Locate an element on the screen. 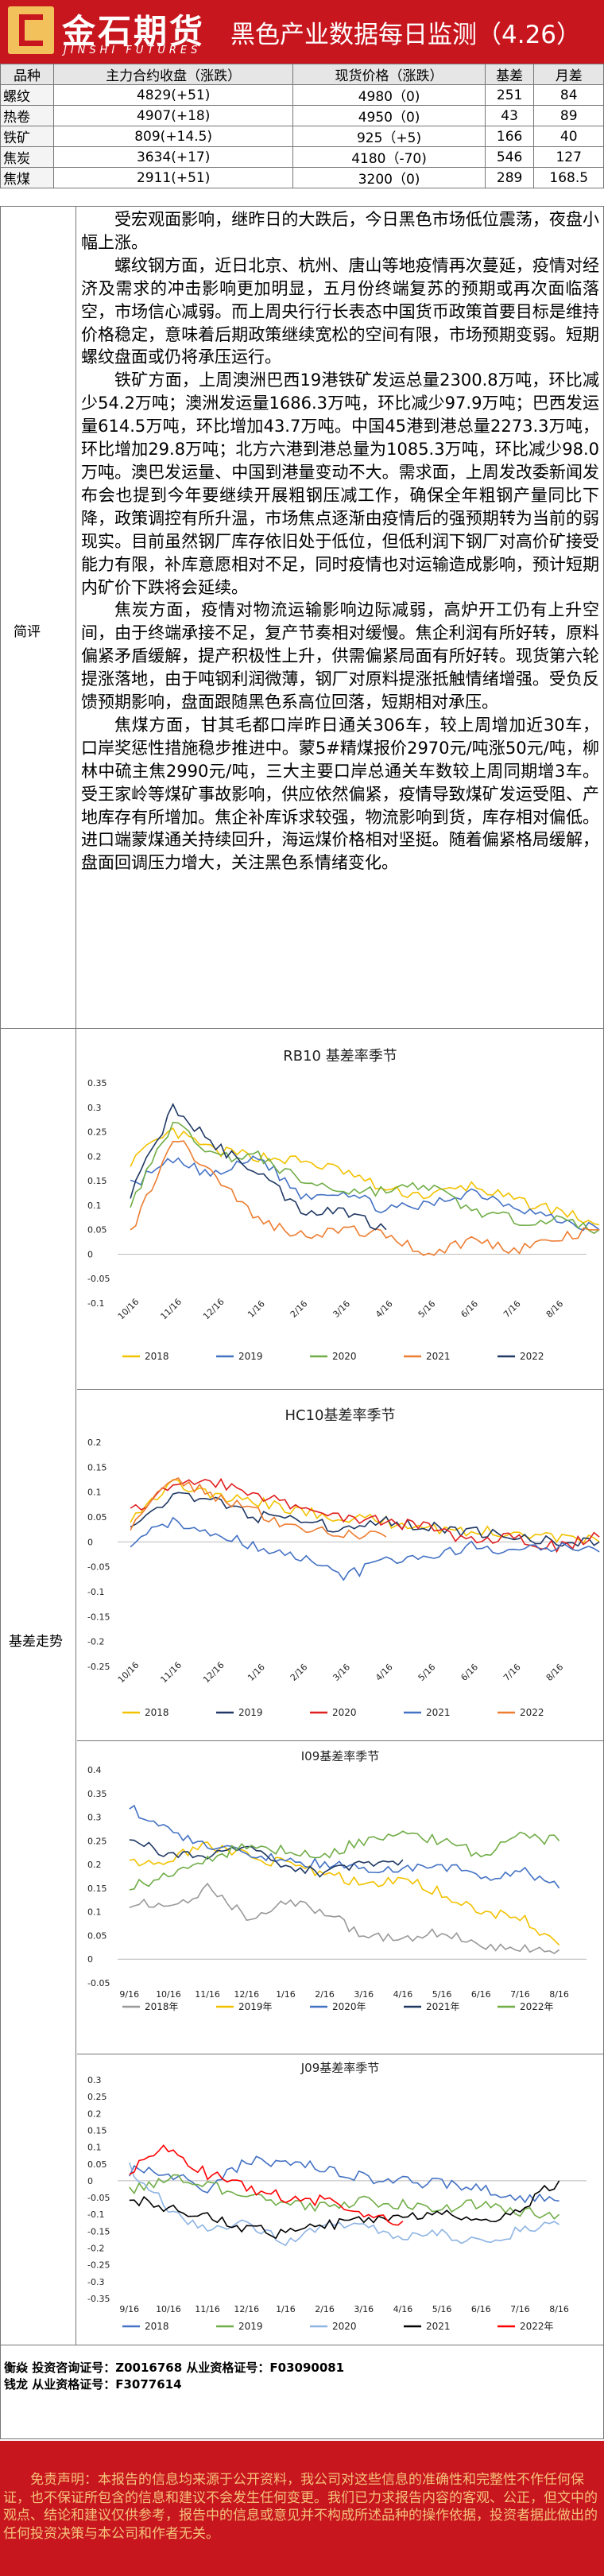 This screenshot has width=604, height=2576. futures-close: 4829(+51) is located at coordinates (173, 95).